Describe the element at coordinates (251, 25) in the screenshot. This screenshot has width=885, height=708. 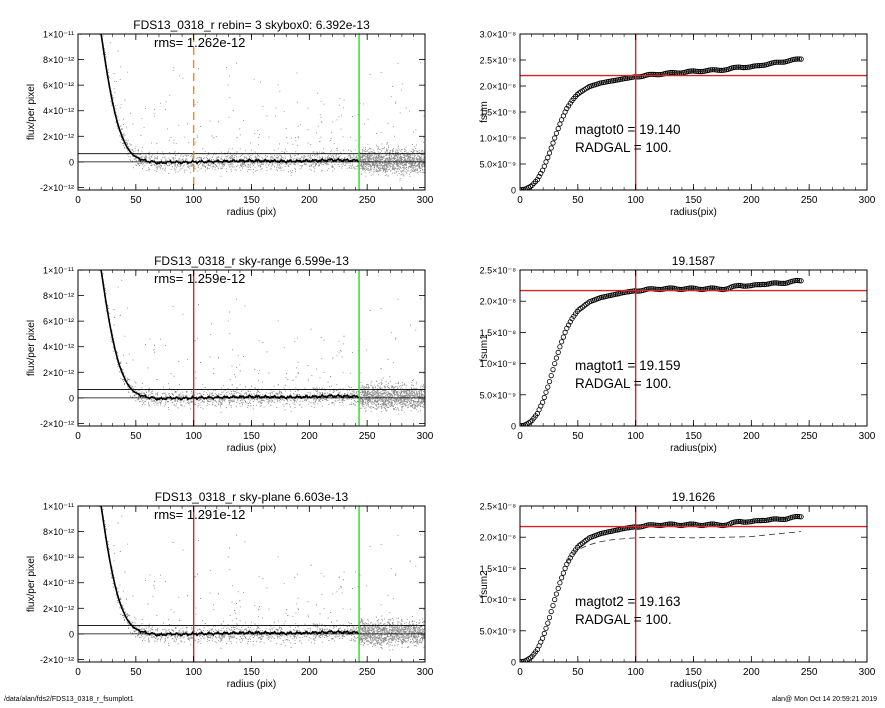
I see `chart-title: FDS13_0318_r rebin= 3 skybox0: 6.392e-13` at that location.